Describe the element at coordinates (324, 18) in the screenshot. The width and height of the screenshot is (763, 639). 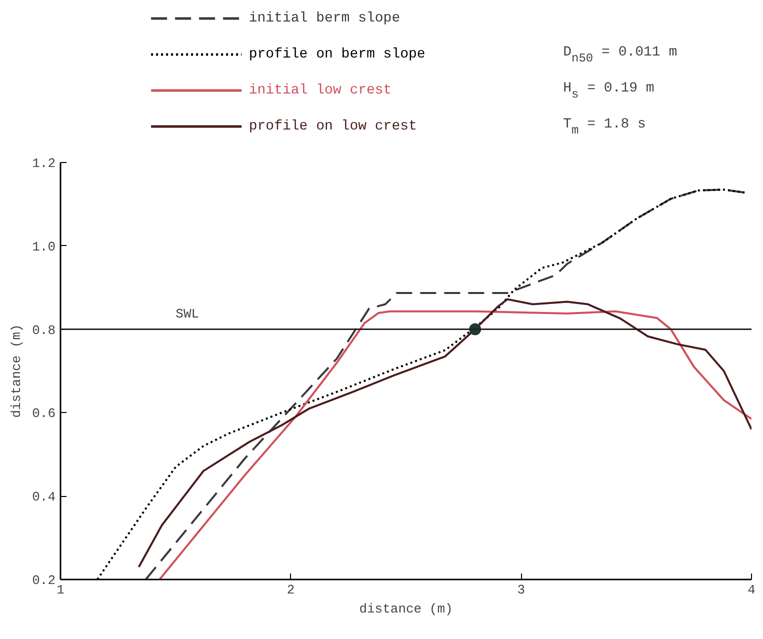
I see `text: initial berm slope` at that location.